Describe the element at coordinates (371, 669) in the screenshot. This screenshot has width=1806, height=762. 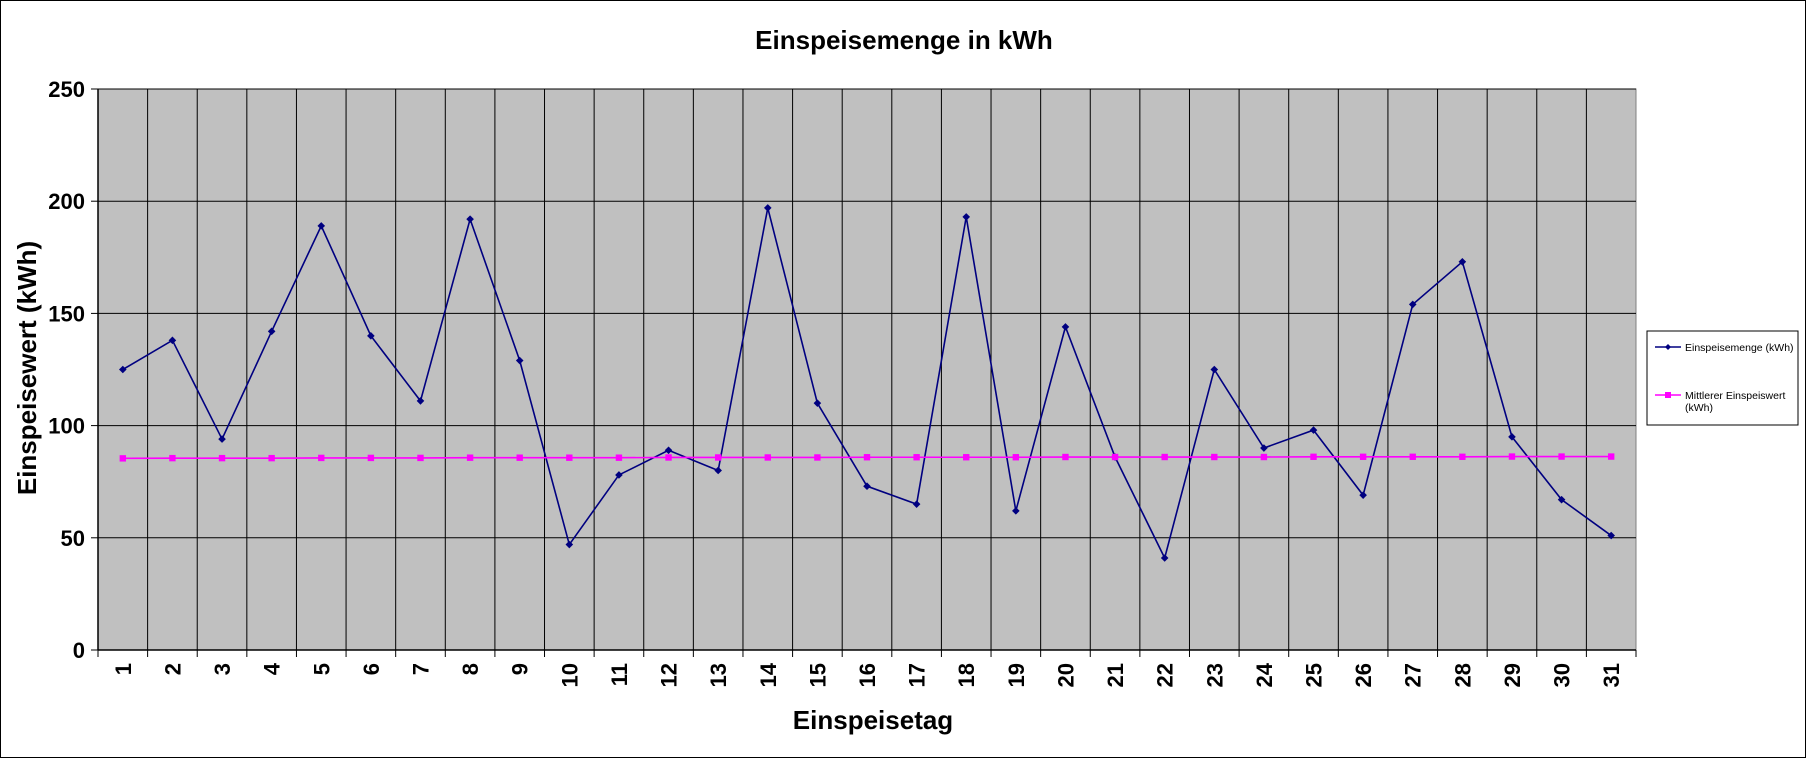
I see `x-tick-label: 6` at that location.